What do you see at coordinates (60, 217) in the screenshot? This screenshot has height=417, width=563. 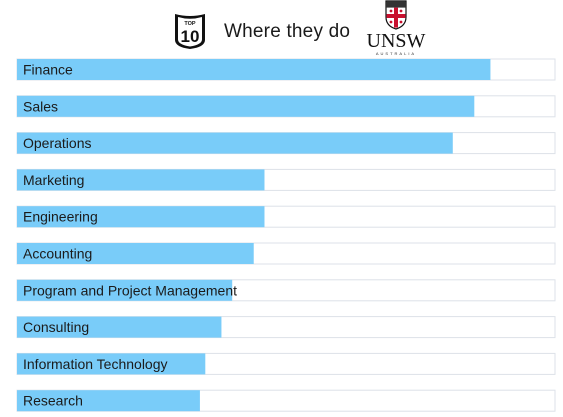 I see `category-label: Engineering` at bounding box center [60, 217].